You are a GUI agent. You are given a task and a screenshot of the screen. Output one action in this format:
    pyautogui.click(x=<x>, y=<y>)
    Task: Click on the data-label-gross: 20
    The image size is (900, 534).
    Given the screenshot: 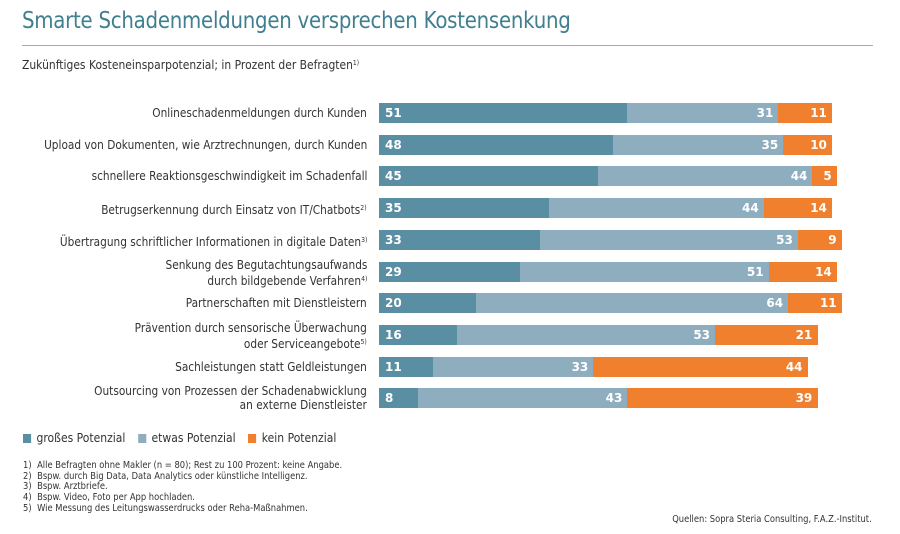 What is the action you would take?
    pyautogui.click(x=393, y=303)
    